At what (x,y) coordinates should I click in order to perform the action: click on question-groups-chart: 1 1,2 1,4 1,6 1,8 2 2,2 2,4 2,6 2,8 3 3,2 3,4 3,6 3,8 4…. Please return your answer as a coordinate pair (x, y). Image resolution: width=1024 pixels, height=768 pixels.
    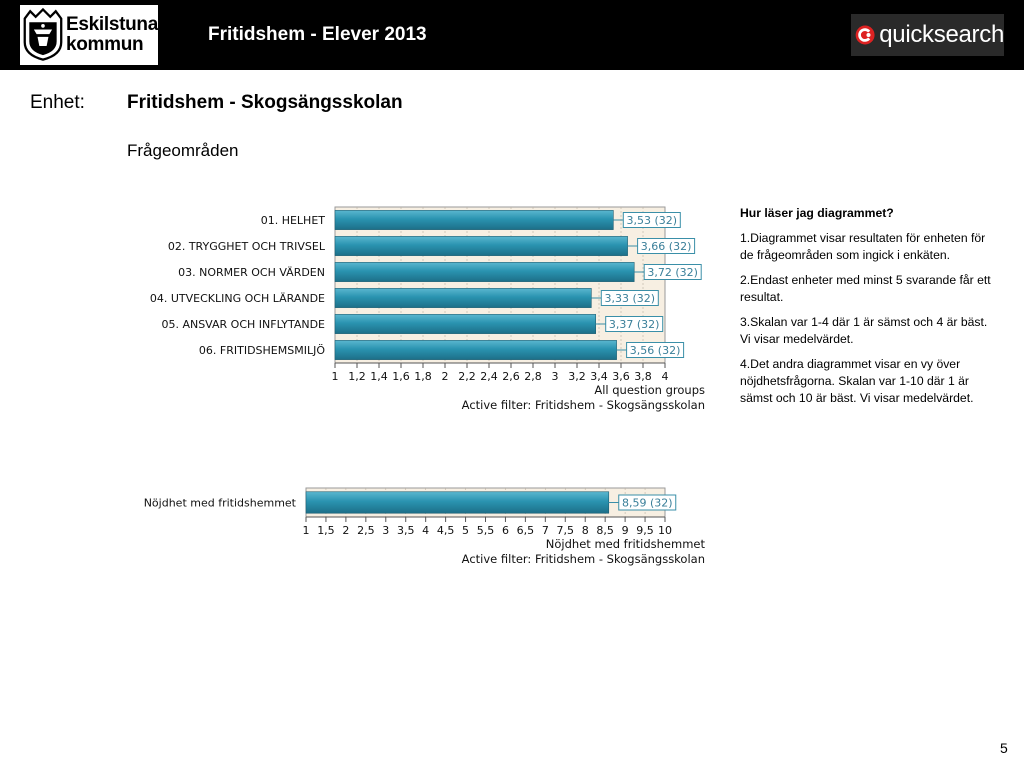
    Looking at the image, I should click on (427, 309).